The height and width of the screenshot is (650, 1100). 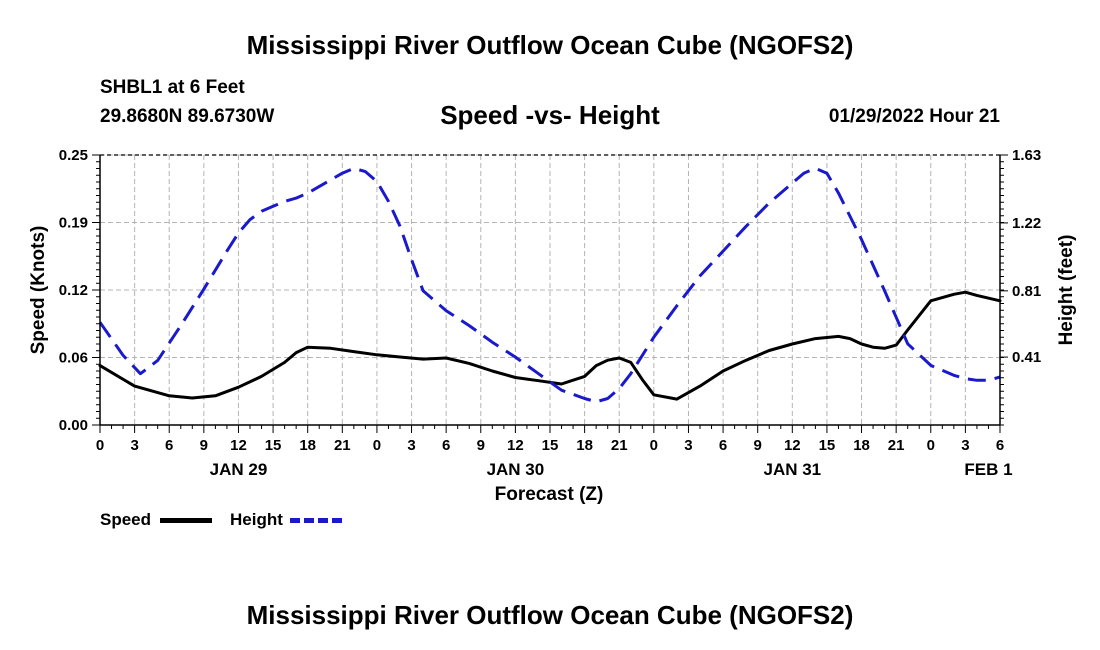 What do you see at coordinates (914, 116) in the screenshot?
I see `timestamp-label: 01/29/2022 Hour 21` at bounding box center [914, 116].